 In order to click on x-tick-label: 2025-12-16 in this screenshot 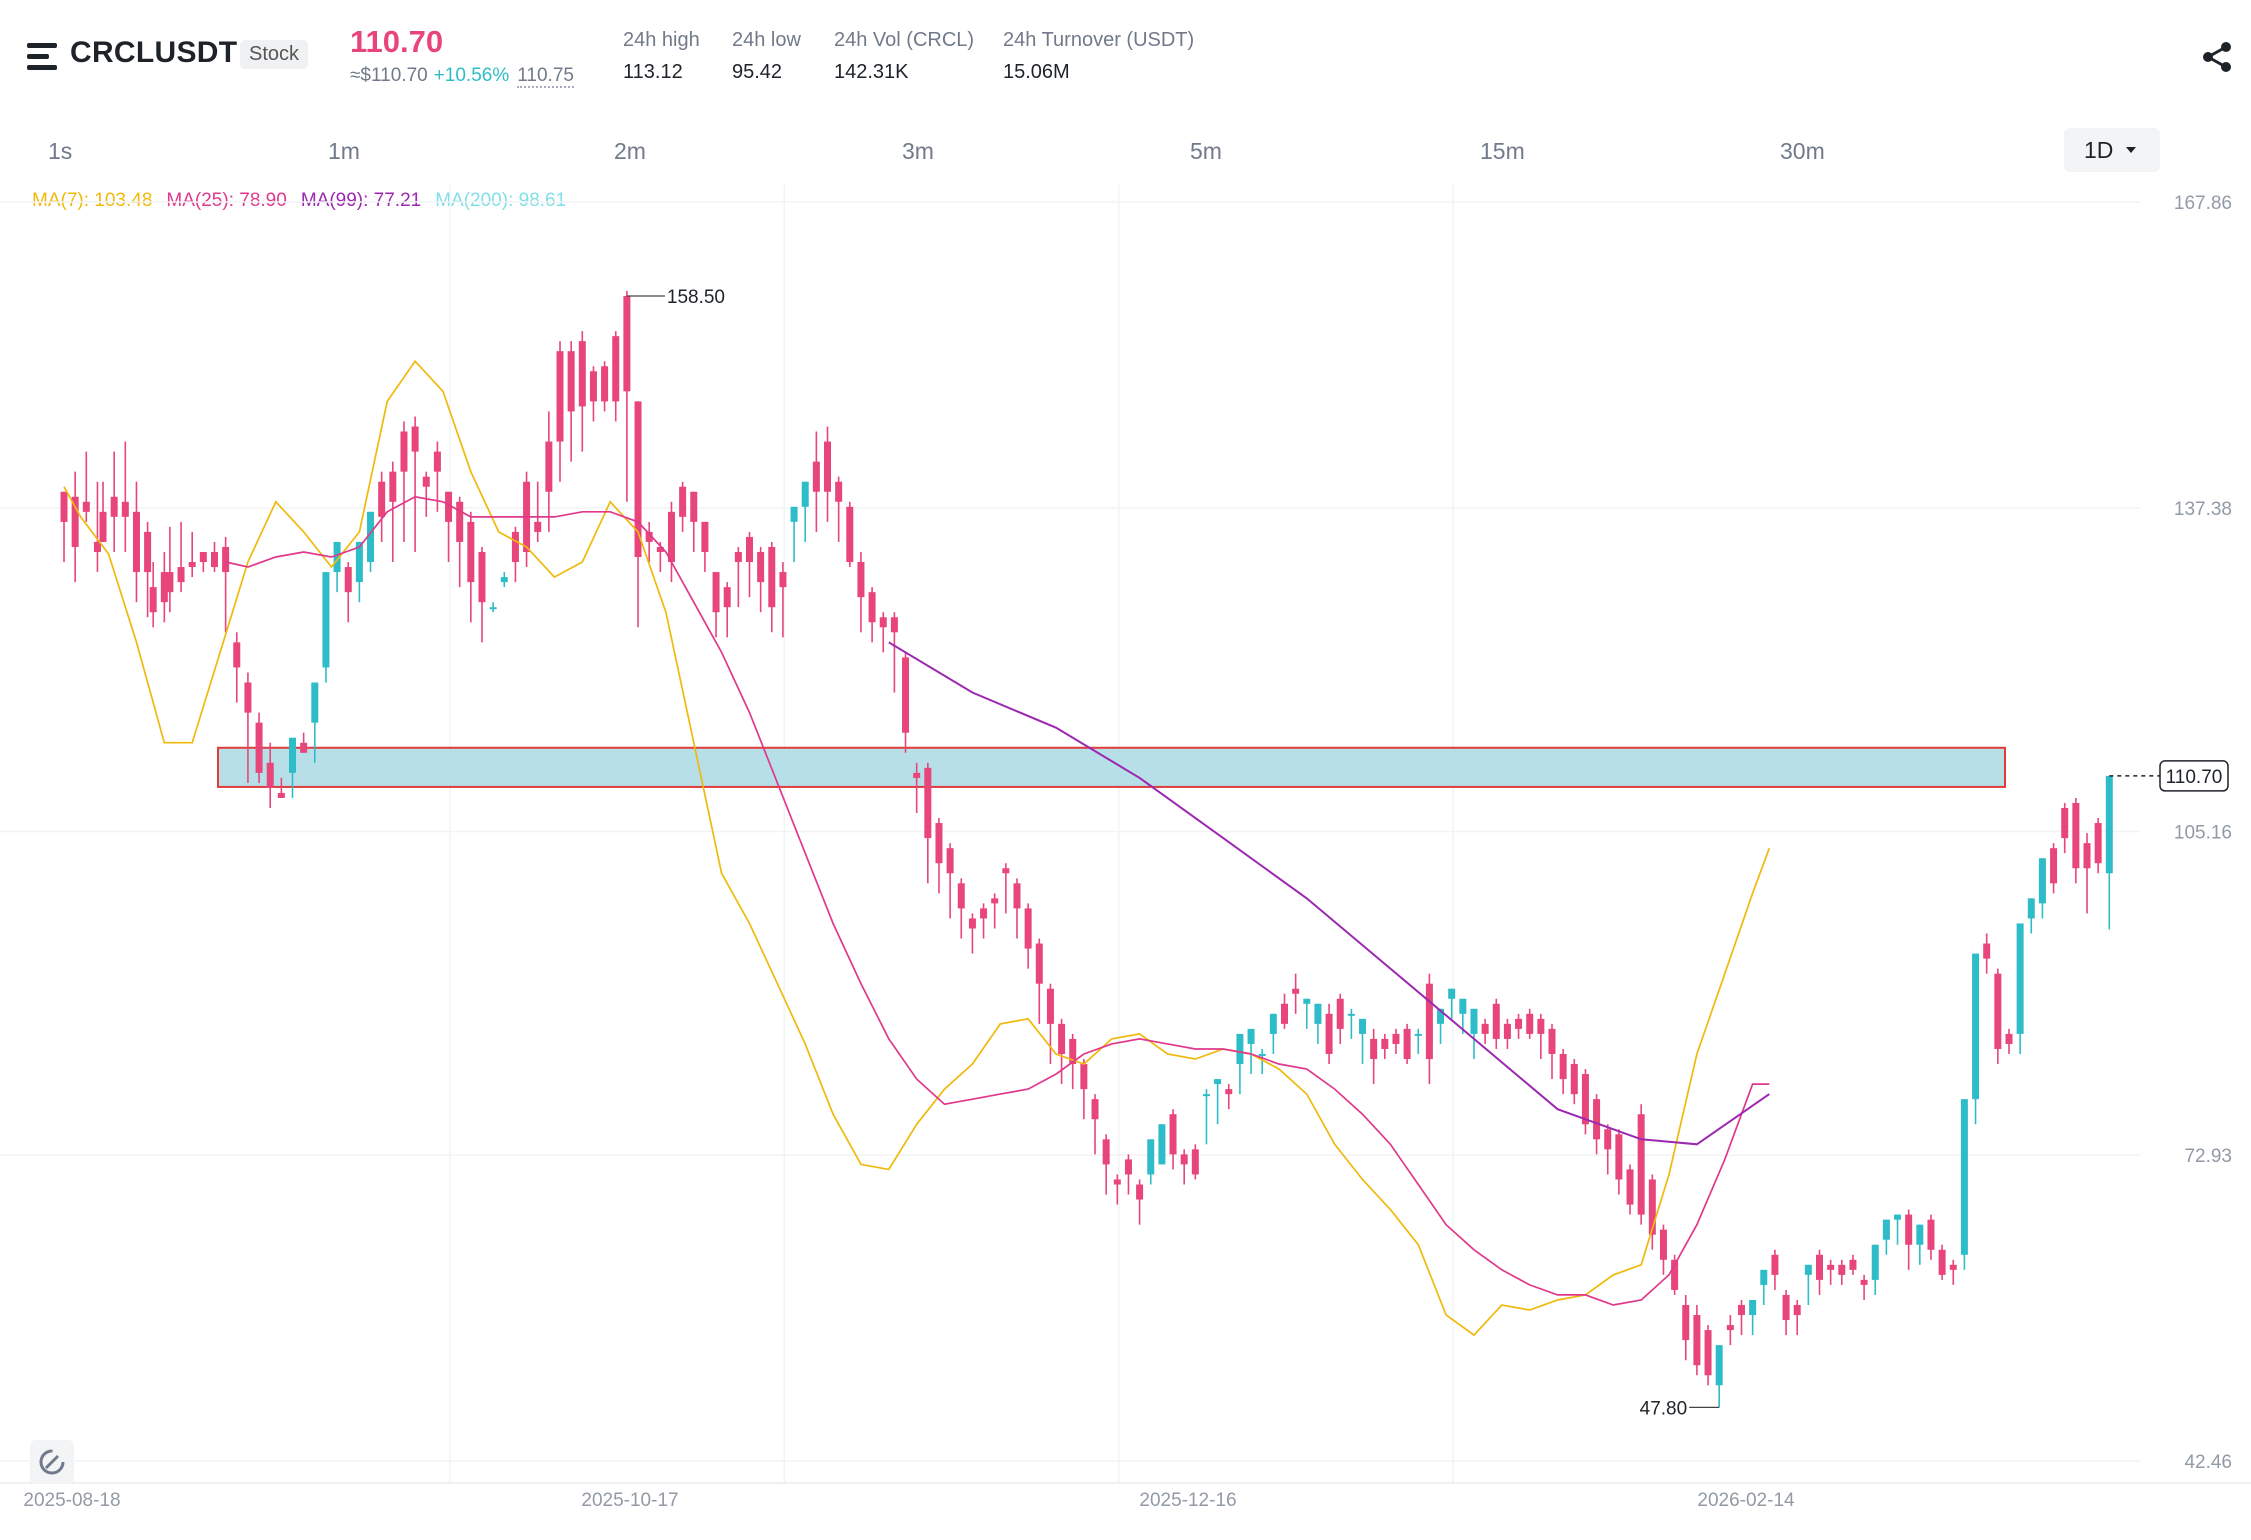, I will do `click(1187, 1500)`.